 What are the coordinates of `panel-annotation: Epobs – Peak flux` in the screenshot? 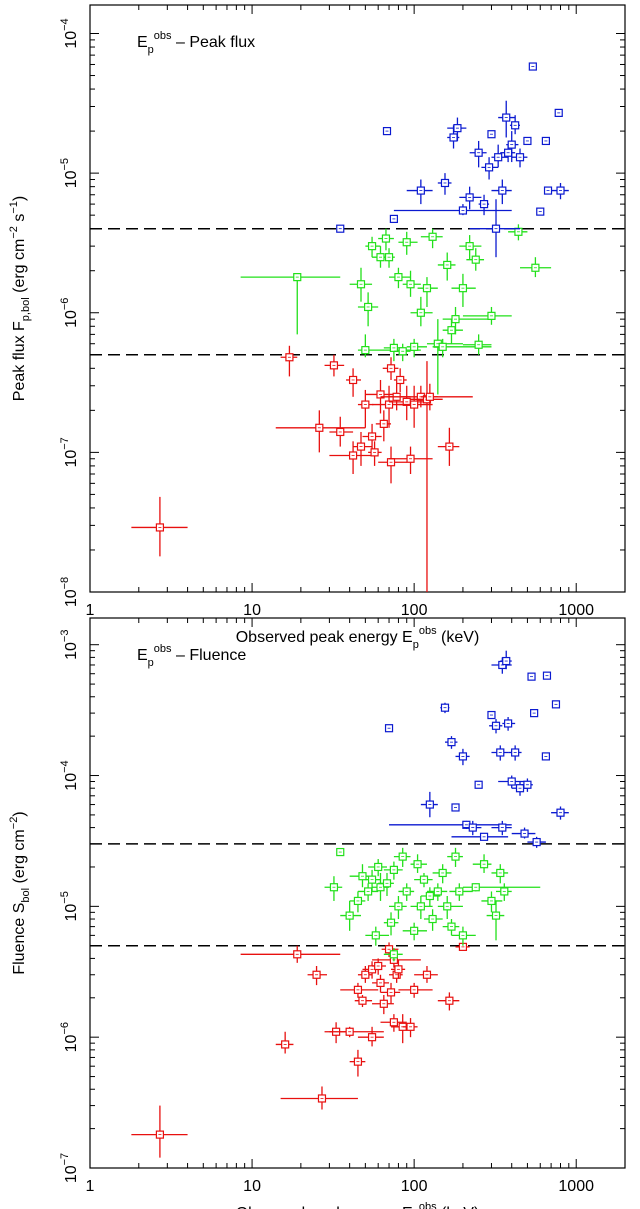 It's located at (196, 43).